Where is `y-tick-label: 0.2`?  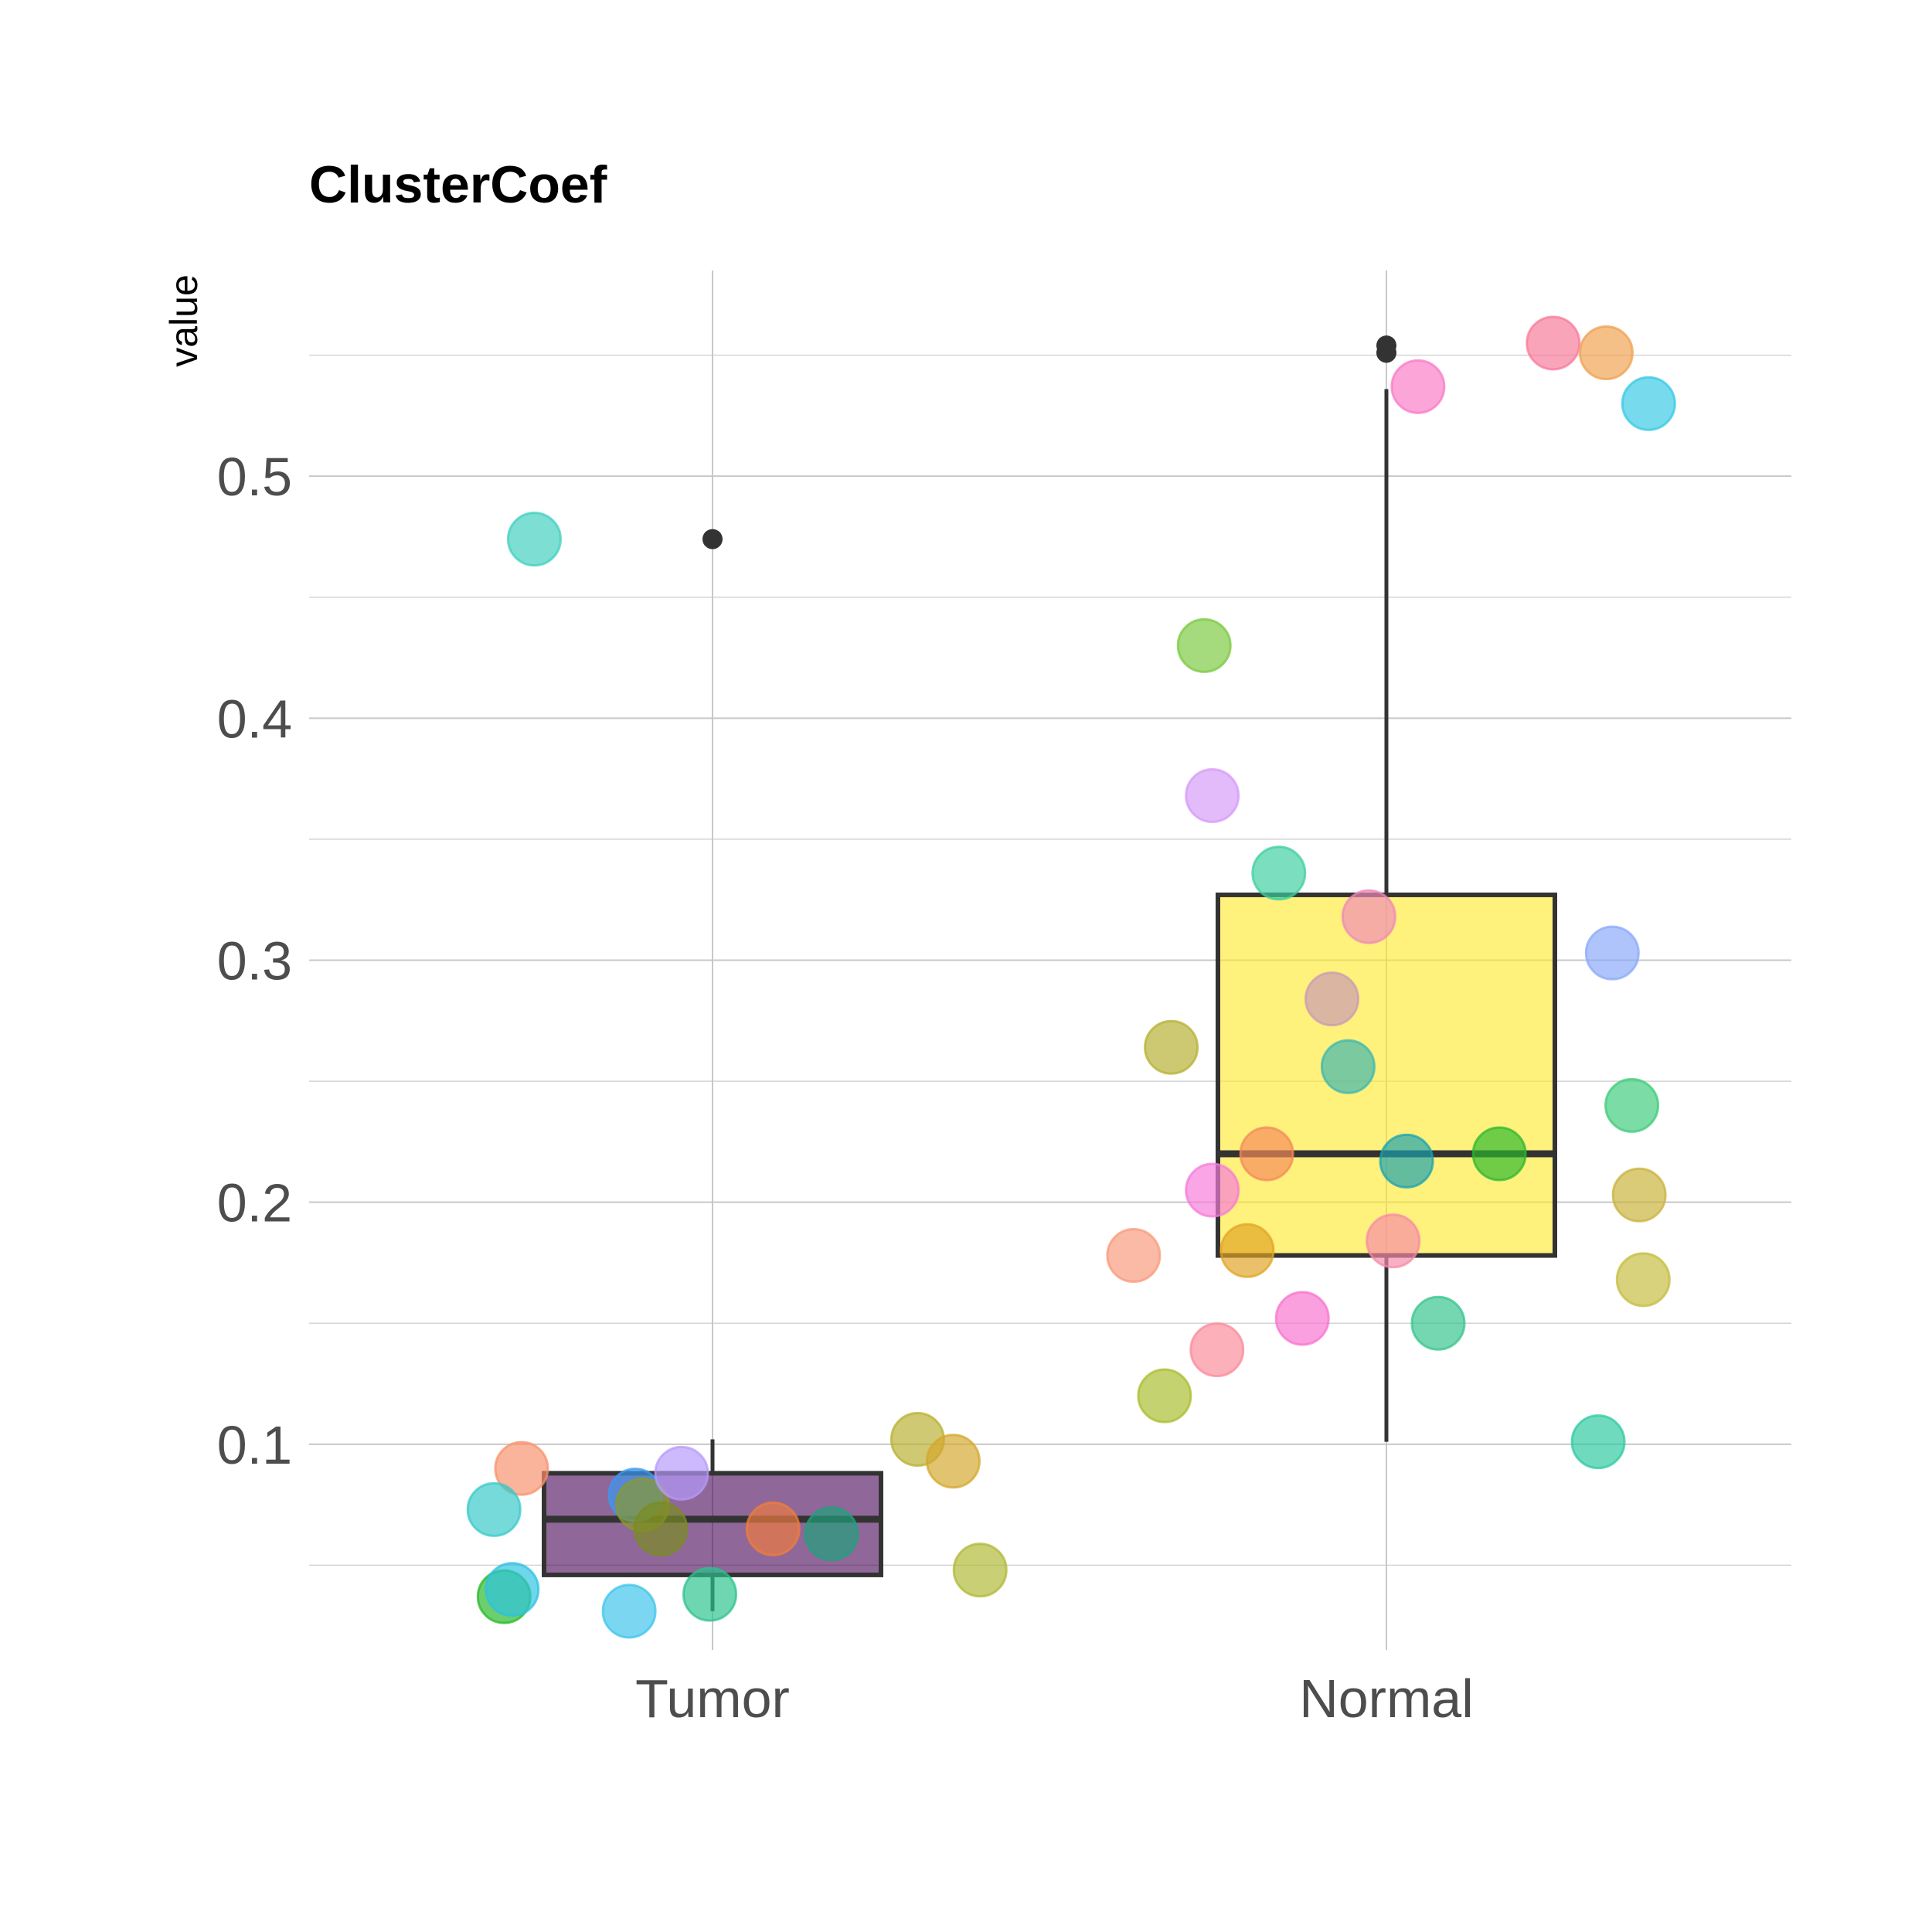
y-tick-label: 0.2 is located at coordinates (255, 1203).